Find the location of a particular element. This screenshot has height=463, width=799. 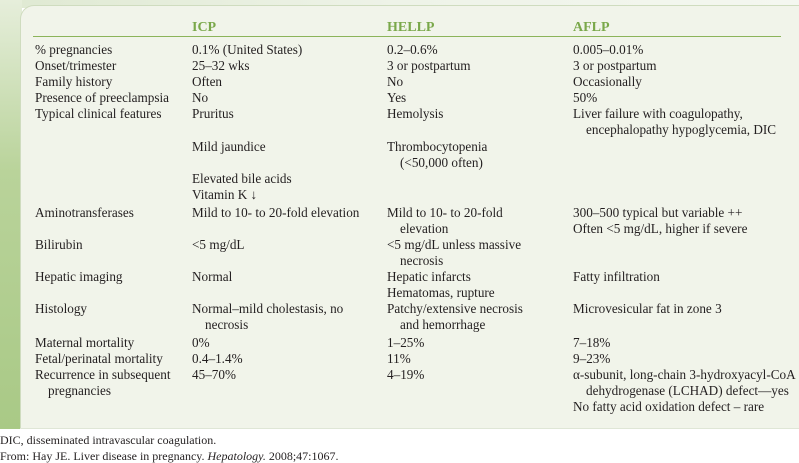

cell-hellp: Yes is located at coordinates (480, 98).